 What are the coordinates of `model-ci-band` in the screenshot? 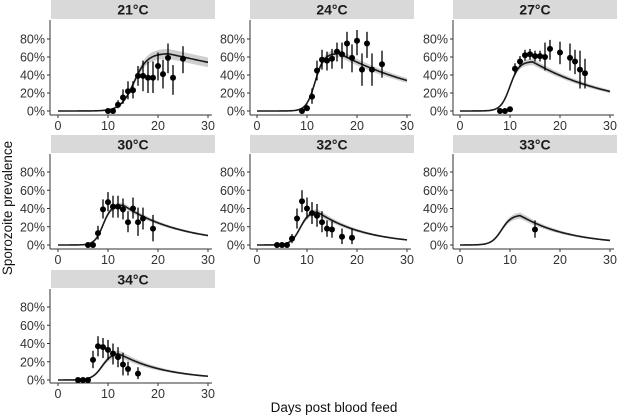 It's located at (133, 365).